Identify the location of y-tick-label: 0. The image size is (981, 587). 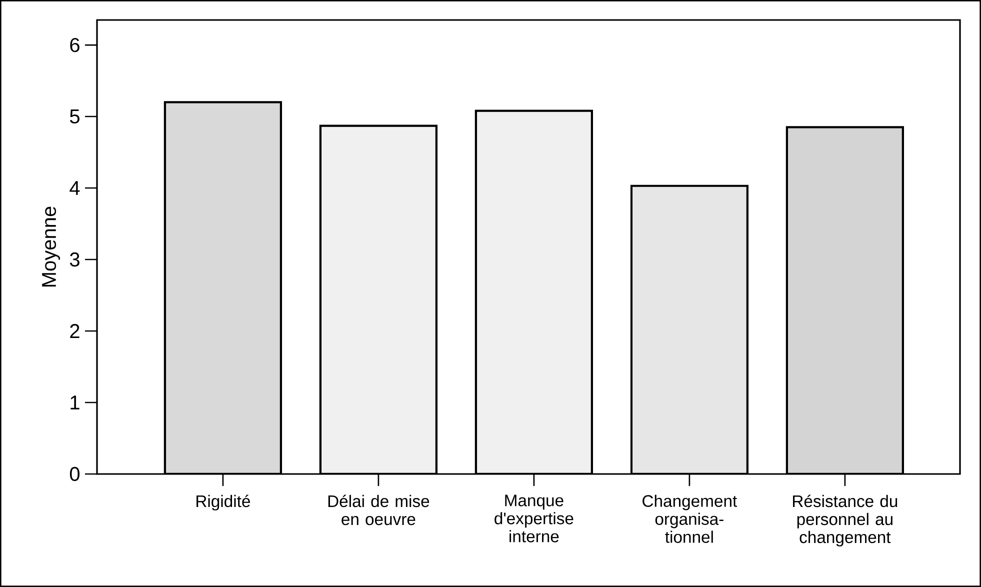
(75, 474).